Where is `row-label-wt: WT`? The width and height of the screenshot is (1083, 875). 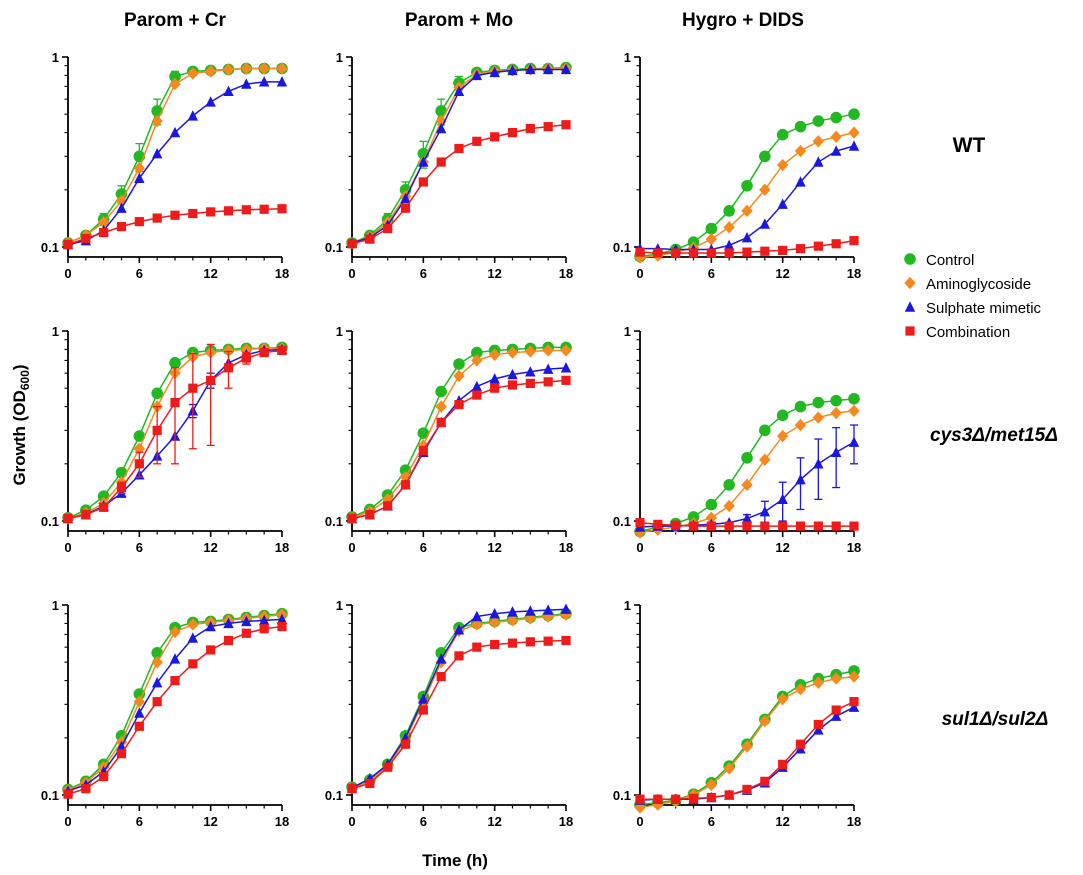
row-label-wt: WT is located at coordinates (969, 145).